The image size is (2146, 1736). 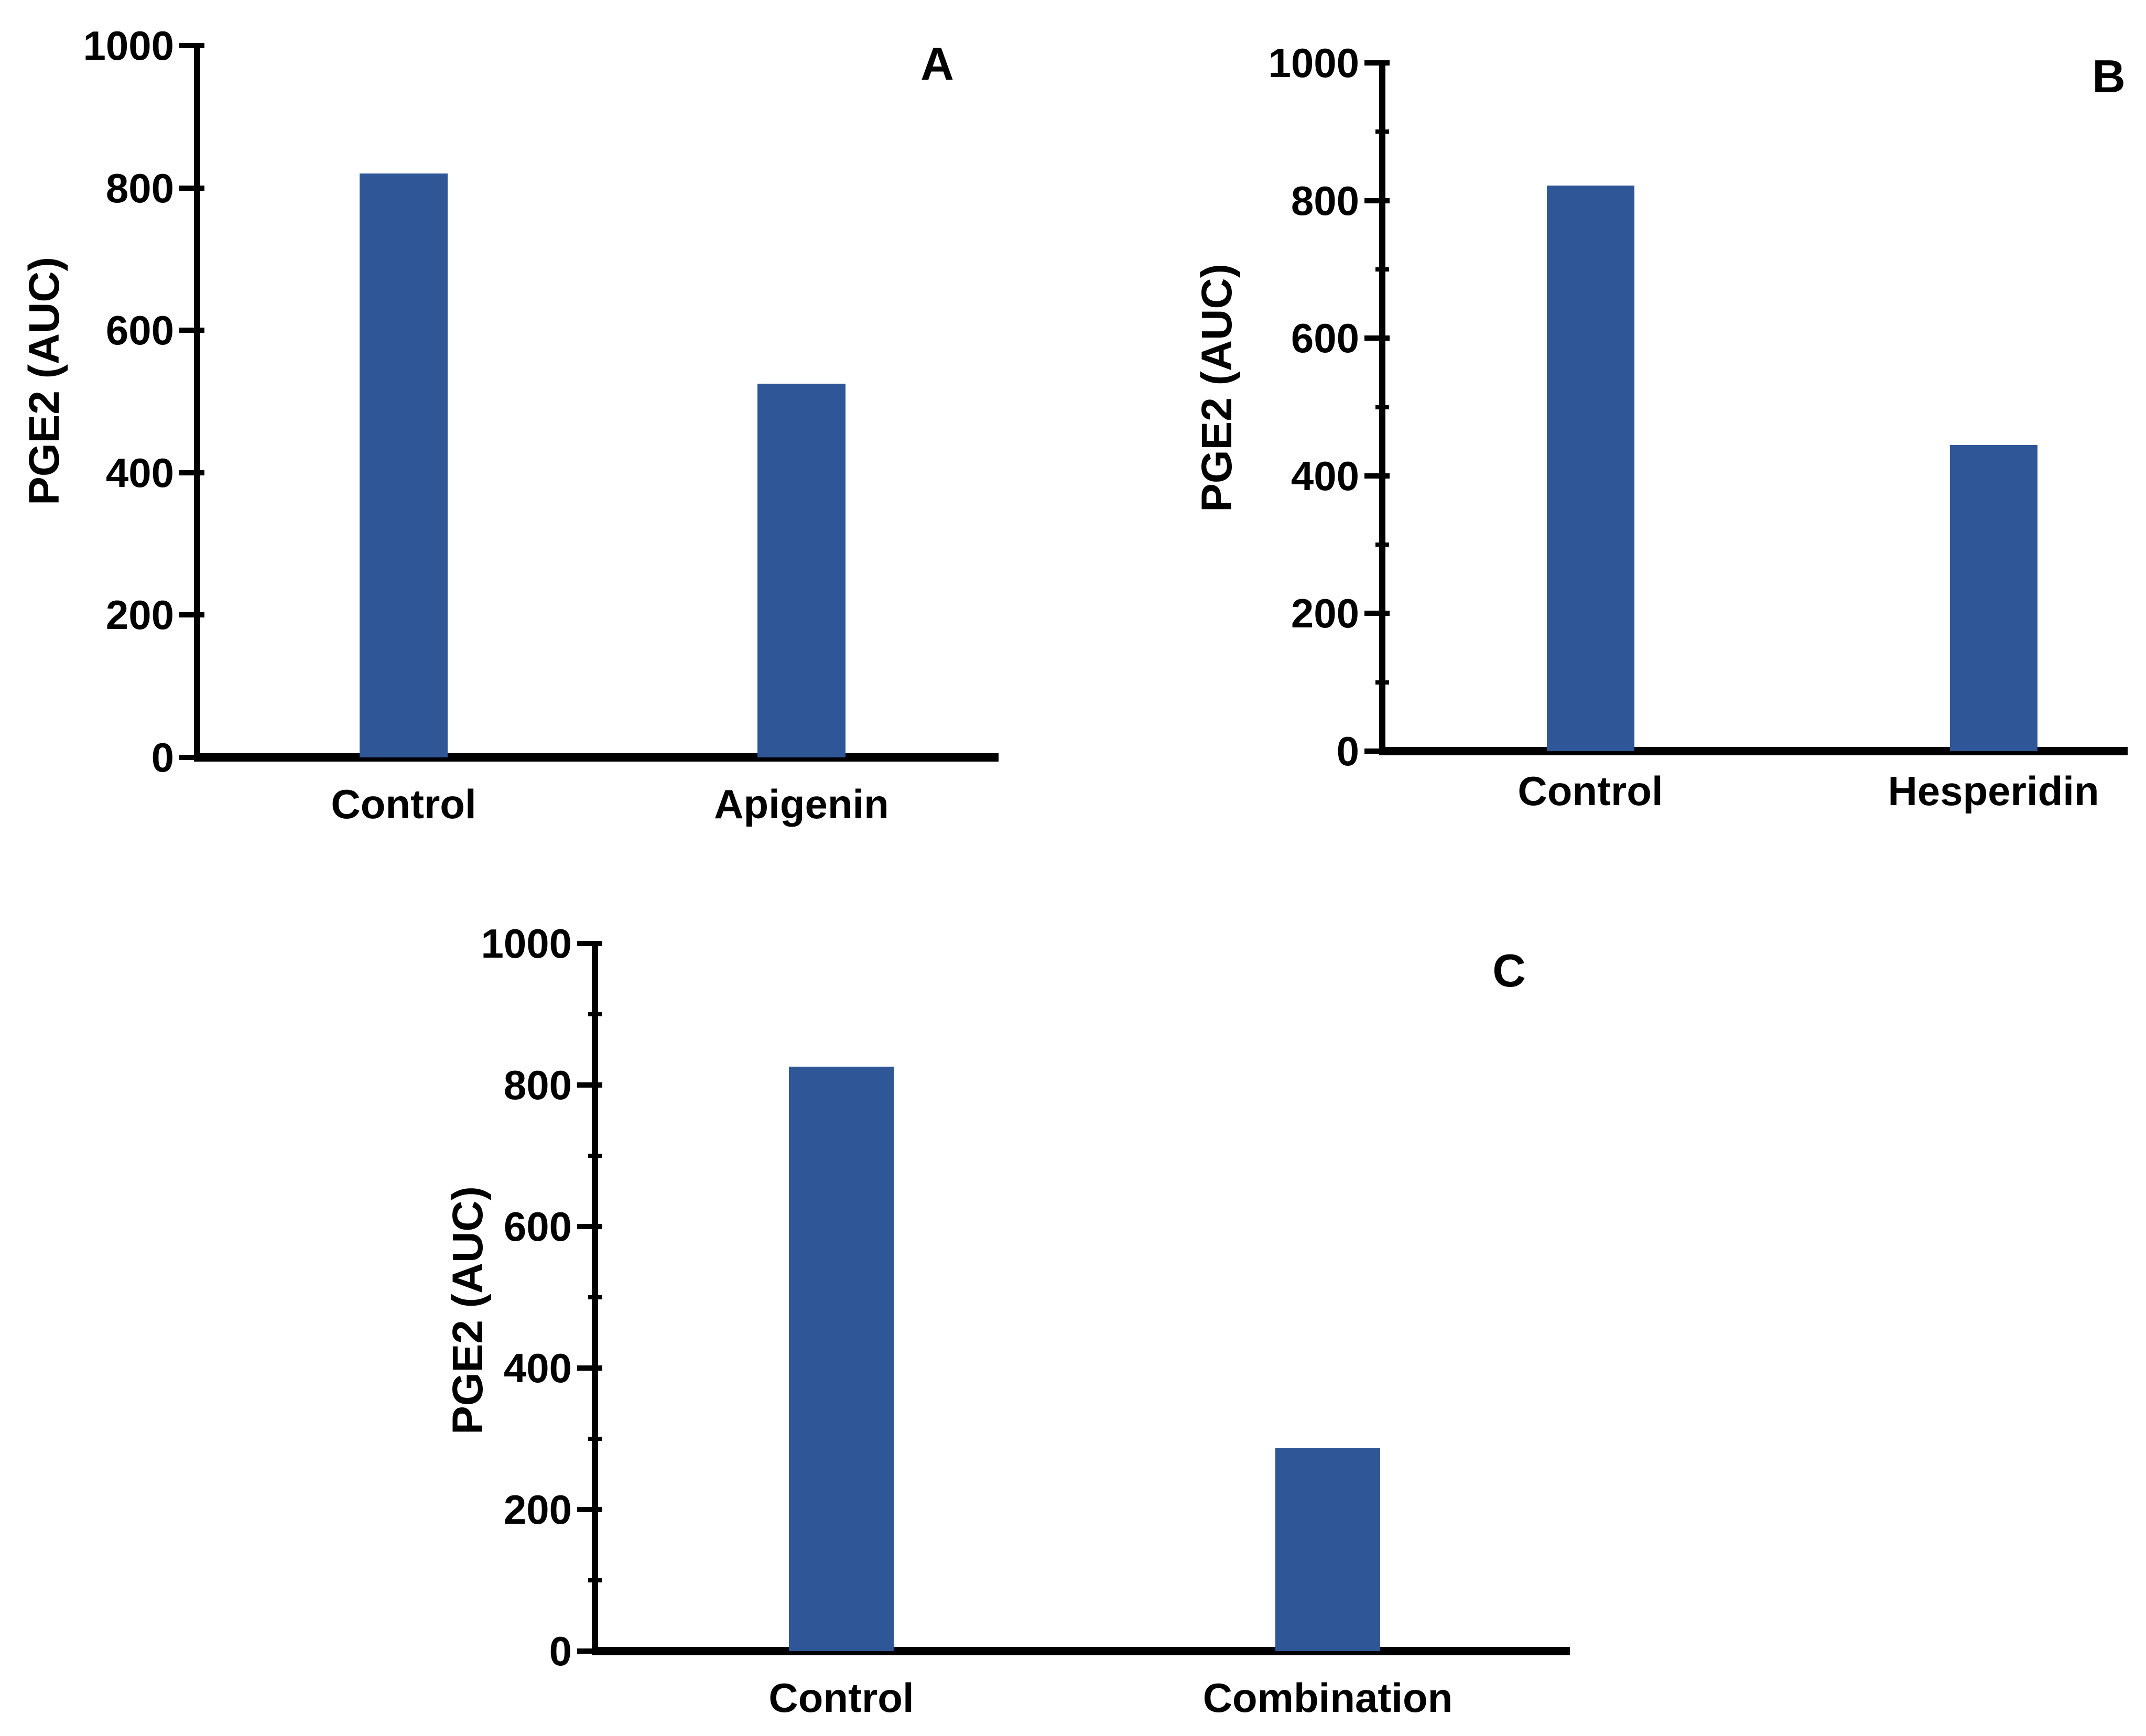 What do you see at coordinates (937, 64) in the screenshot?
I see `panel-letter-a: A` at bounding box center [937, 64].